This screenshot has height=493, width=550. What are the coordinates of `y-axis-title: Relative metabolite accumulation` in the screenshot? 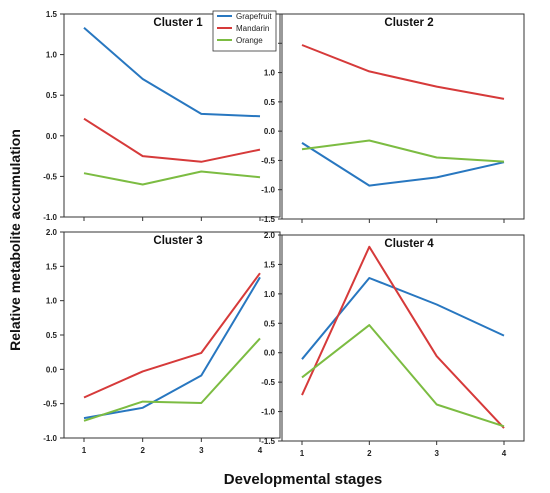 It's located at (15, 240).